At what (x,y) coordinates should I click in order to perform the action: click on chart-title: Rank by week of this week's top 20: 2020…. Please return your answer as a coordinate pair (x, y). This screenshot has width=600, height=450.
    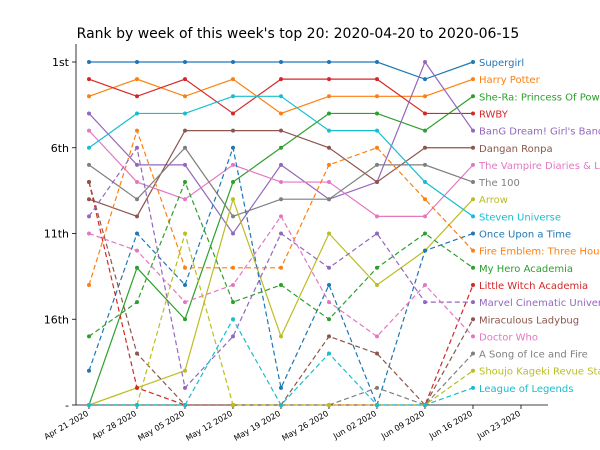
    Looking at the image, I should click on (298, 34).